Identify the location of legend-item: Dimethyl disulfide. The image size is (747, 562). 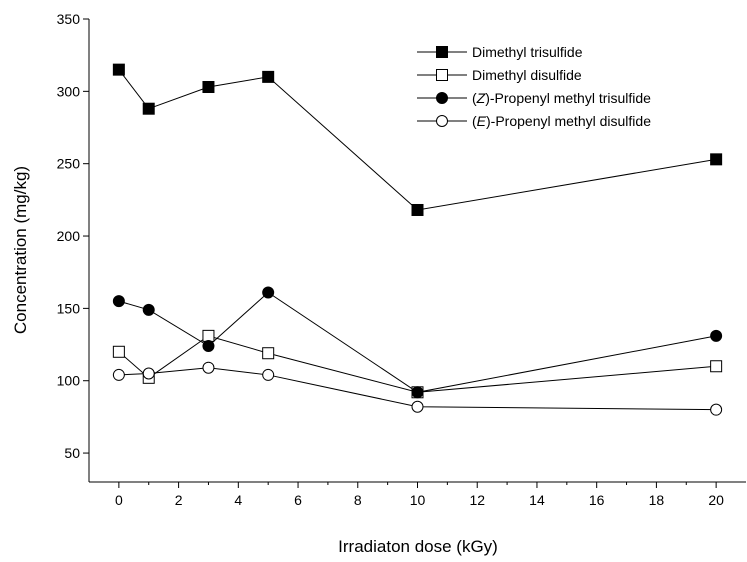
(499, 75).